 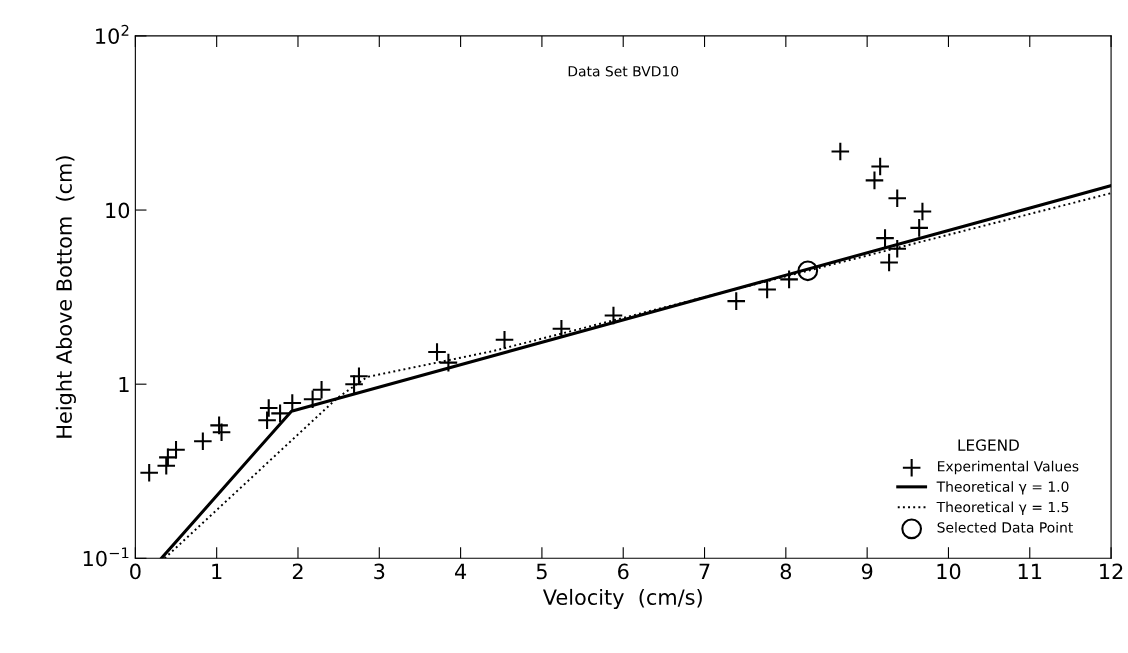 What do you see at coordinates (1002, 488) in the screenshot?
I see `legend-label: Theoretical γ = 1.0` at bounding box center [1002, 488].